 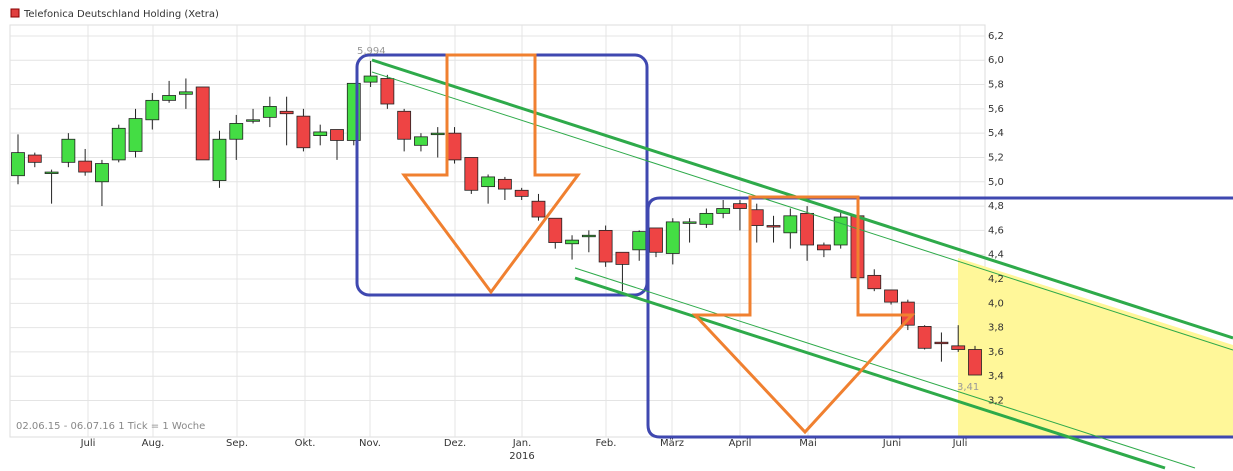 What do you see at coordinates (153, 443) in the screenshot?
I see `x-tick-label: Aug.` at bounding box center [153, 443].